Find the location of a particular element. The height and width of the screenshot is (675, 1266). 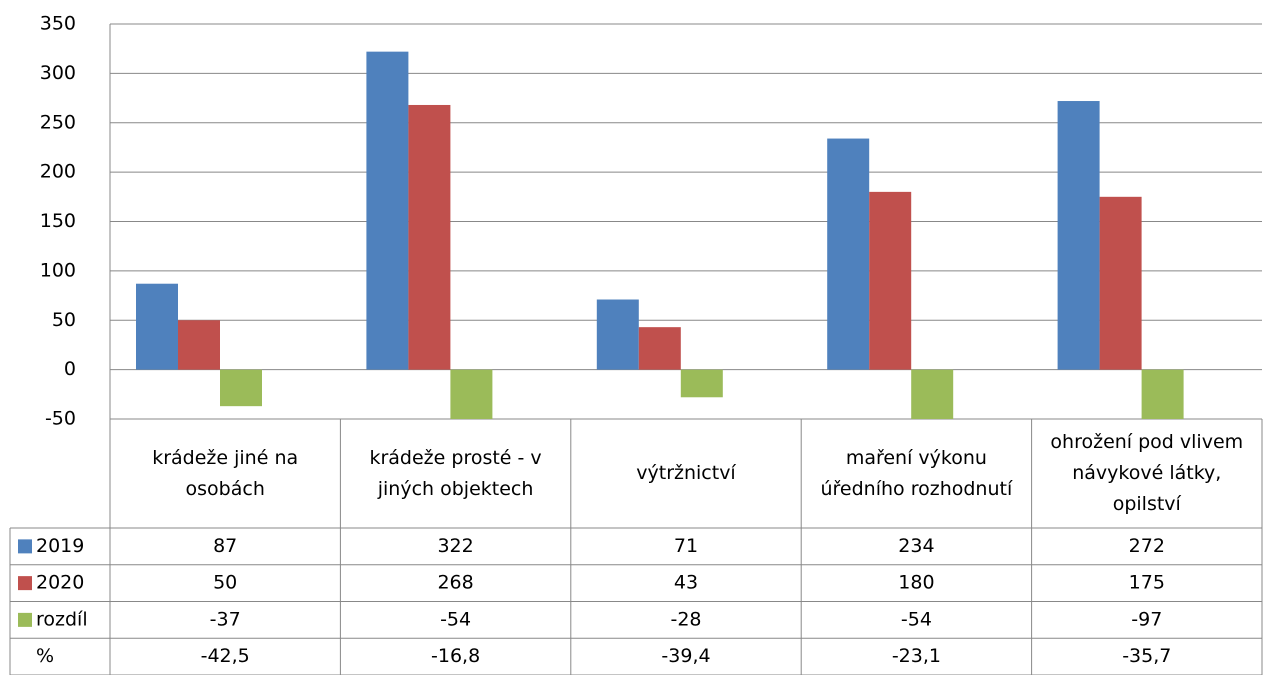

table-value: 268 is located at coordinates (455, 583).